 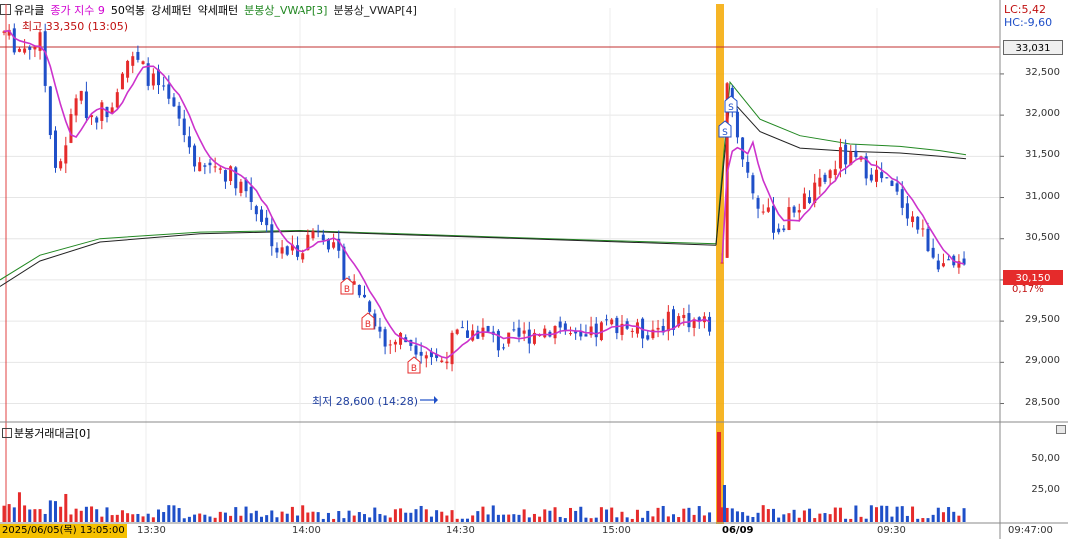 I want to click on signal-marker, so click(x=725, y=129).